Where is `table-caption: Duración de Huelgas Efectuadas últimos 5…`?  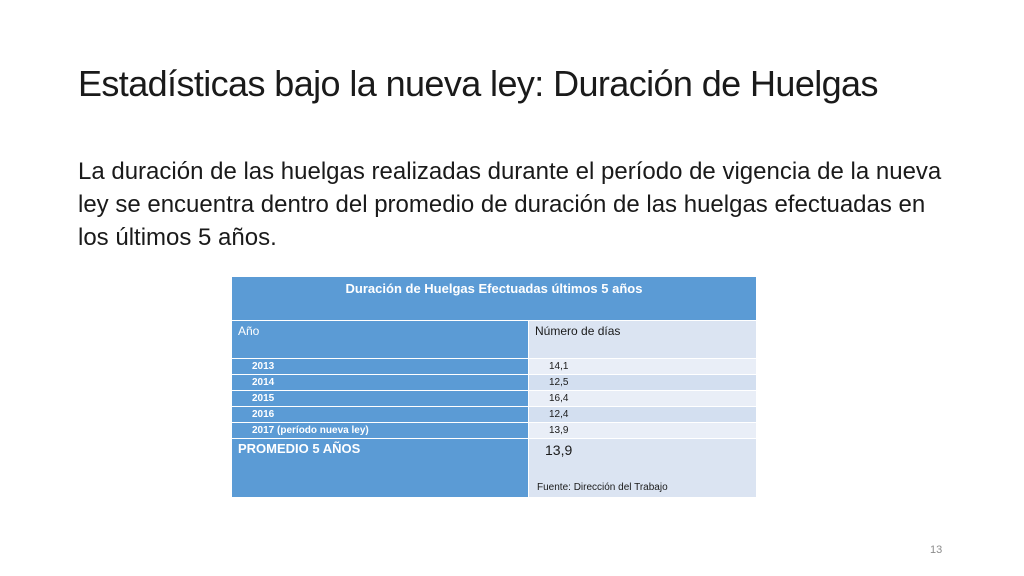
table-caption: Duración de Huelgas Efectuadas últimos 5… is located at coordinates (494, 298).